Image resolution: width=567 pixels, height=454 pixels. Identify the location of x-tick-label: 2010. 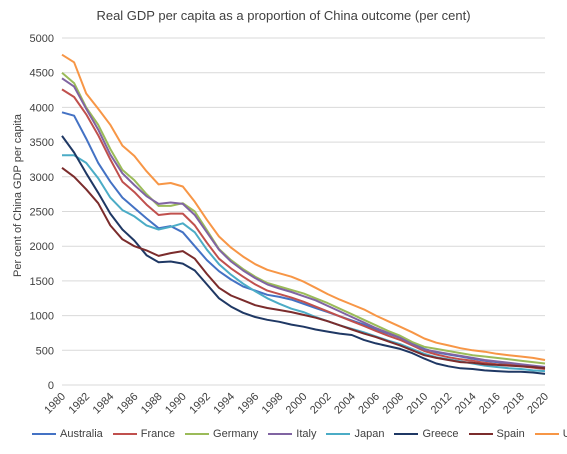
(418, 404).